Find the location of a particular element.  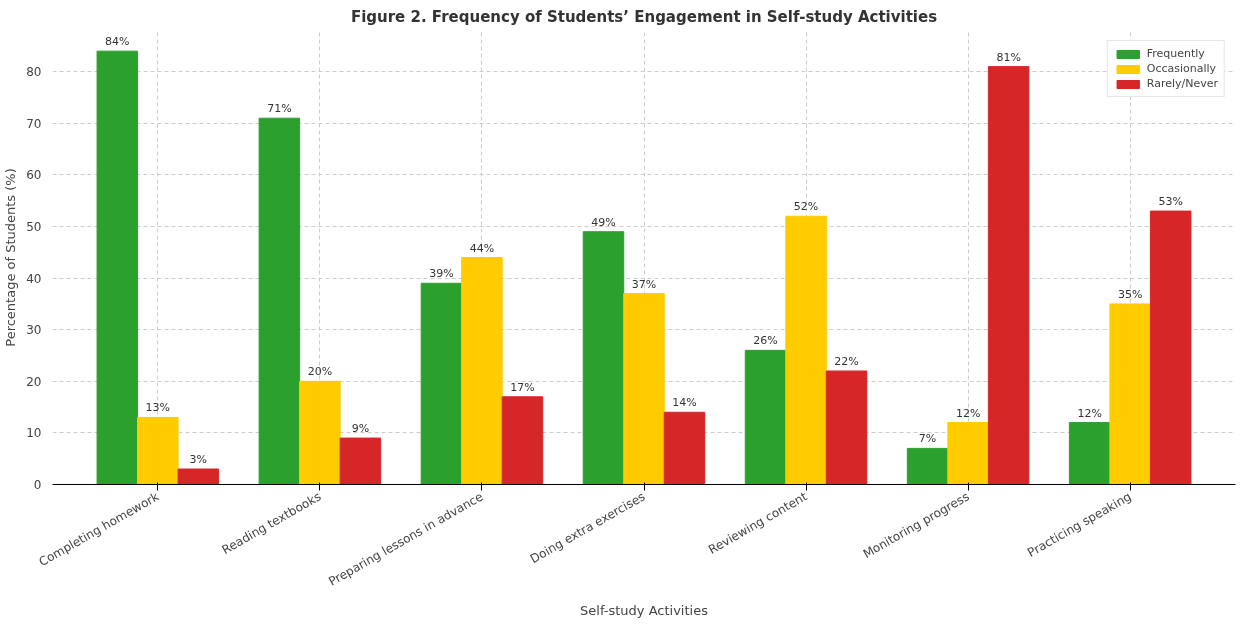

legend-label: Rarely/Never is located at coordinates (1182, 83).